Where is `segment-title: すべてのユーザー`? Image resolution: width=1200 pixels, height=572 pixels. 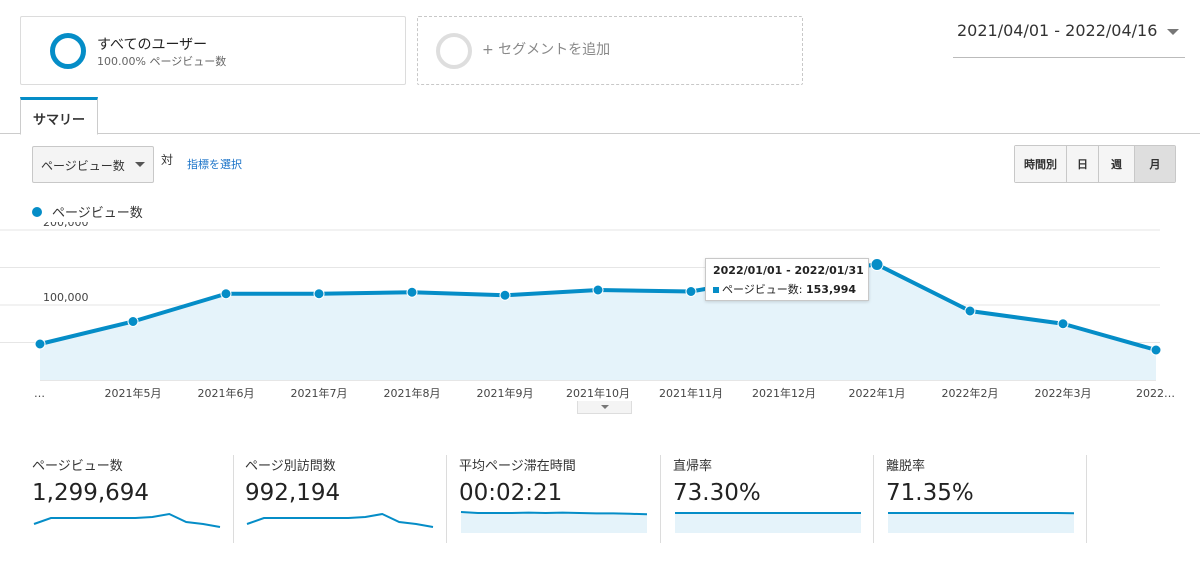 segment-title: すべてのユーザー is located at coordinates (152, 44).